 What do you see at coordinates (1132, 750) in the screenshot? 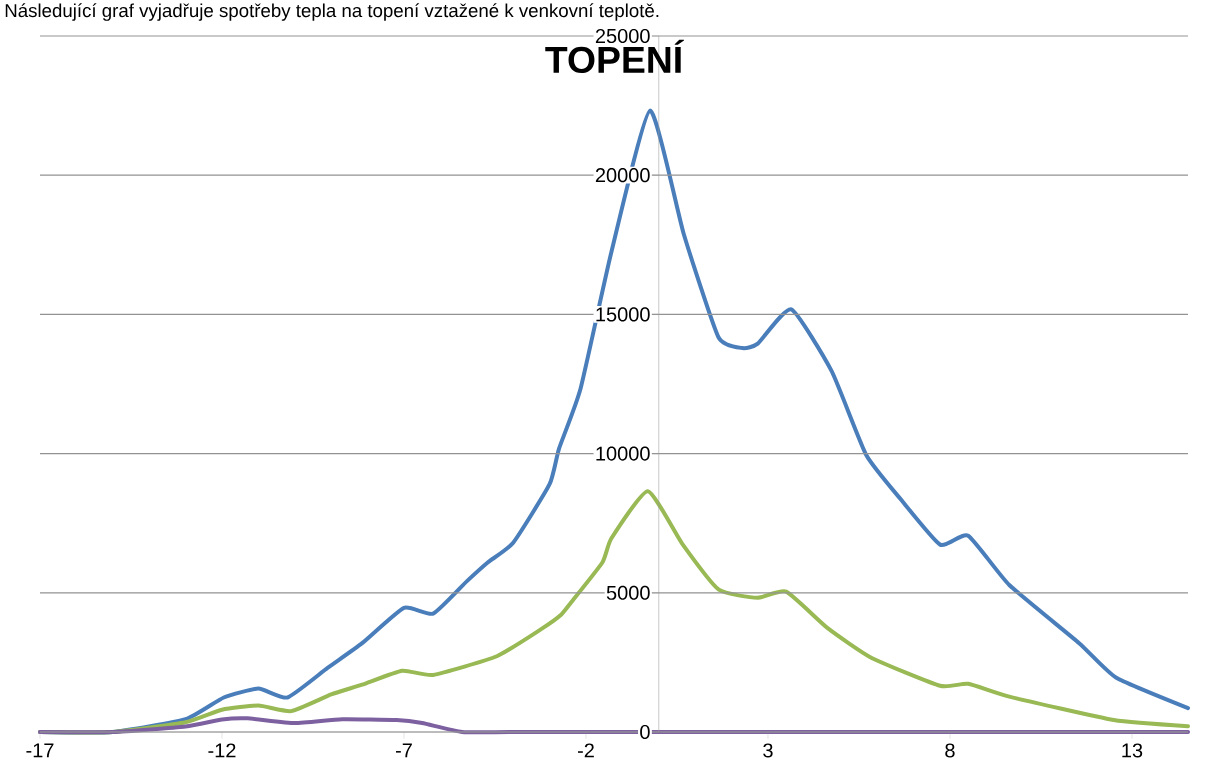
I see `x-tick-label: 13` at bounding box center [1132, 750].